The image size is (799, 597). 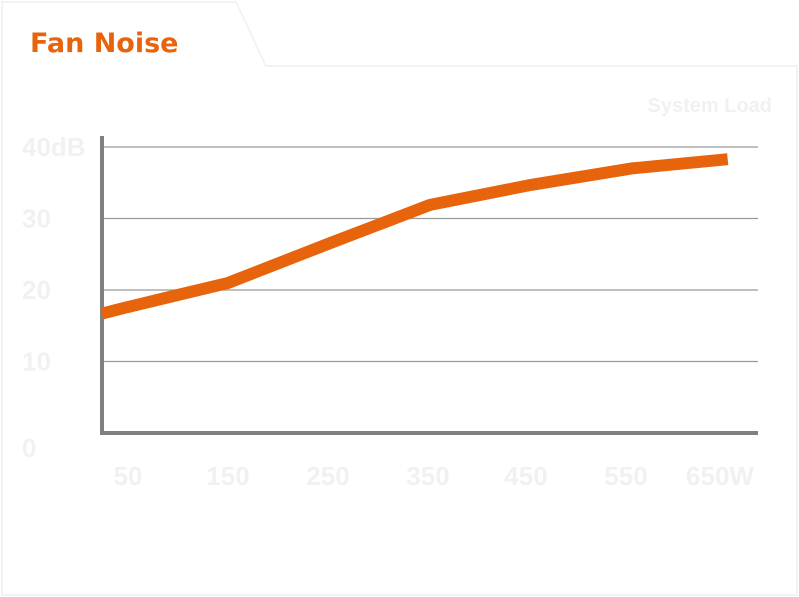 What do you see at coordinates (36, 362) in the screenshot?
I see `y-tick-label: 10` at bounding box center [36, 362].